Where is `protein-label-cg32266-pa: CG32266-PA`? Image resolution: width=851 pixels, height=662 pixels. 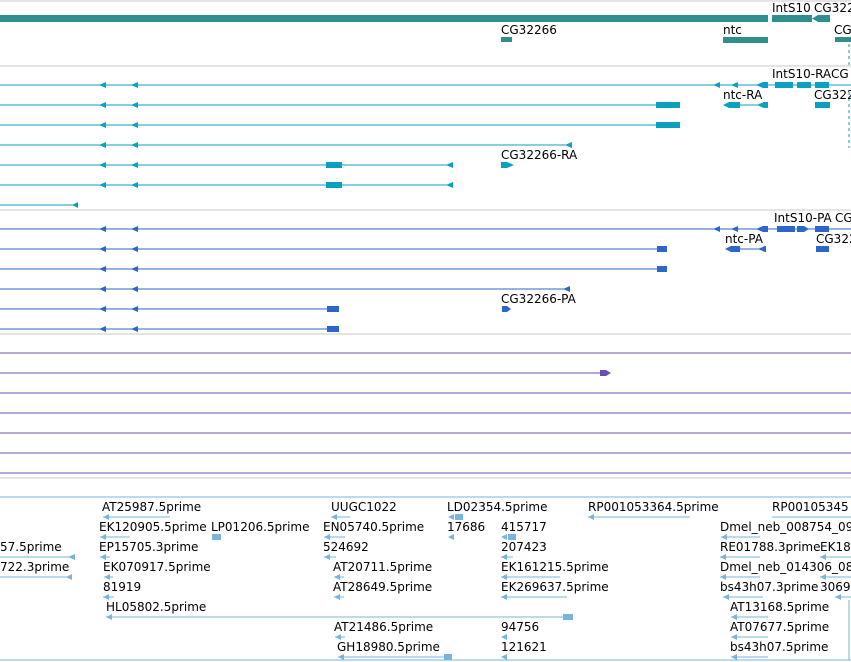 protein-label-cg32266-pa: CG32266-PA is located at coordinates (539, 299).